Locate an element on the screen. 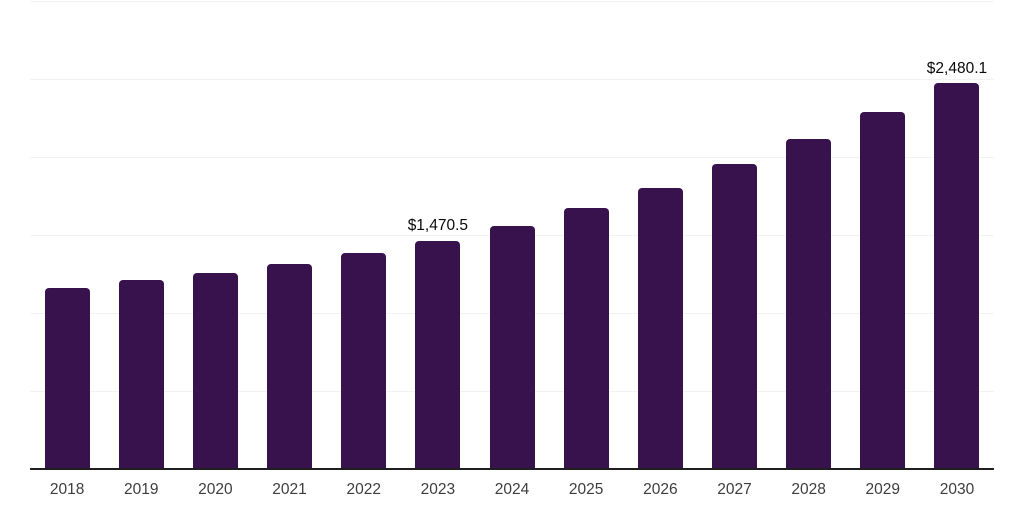 The height and width of the screenshot is (512, 1024). x-tick-label-2023: 2023 is located at coordinates (438, 489).